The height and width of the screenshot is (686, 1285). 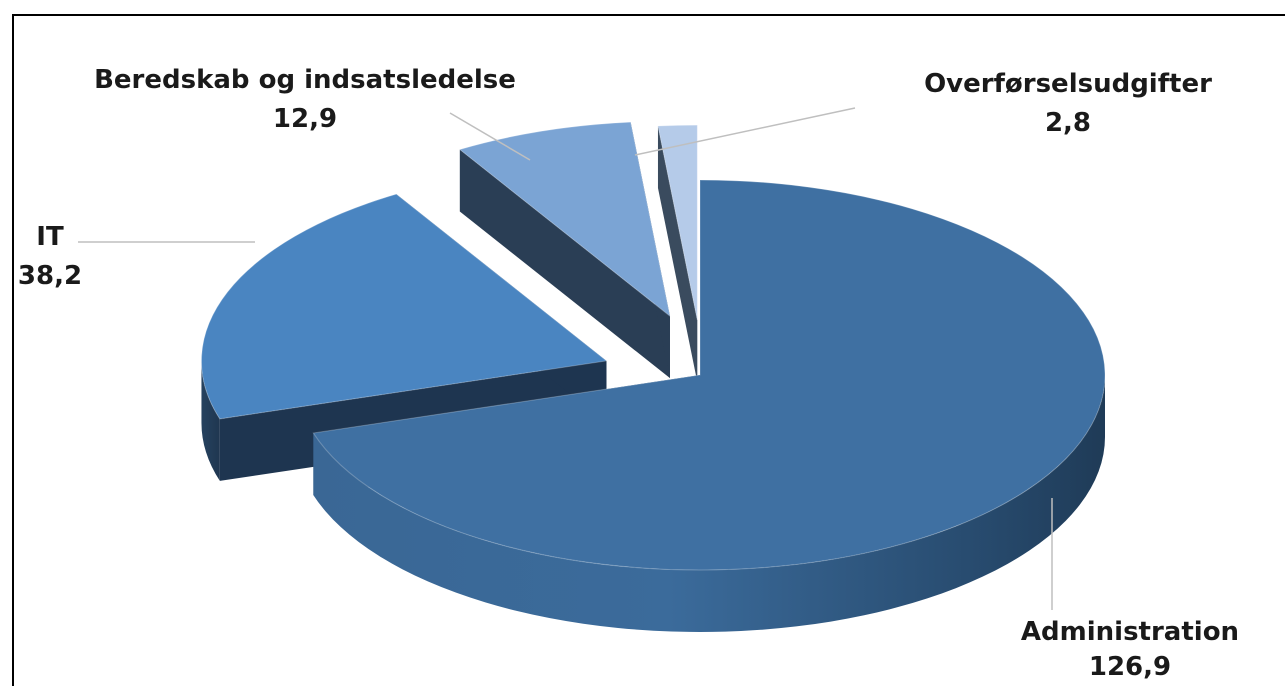 What do you see at coordinates (1130, 667) in the screenshot?
I see `slice-value-label: 126,9` at bounding box center [1130, 667].